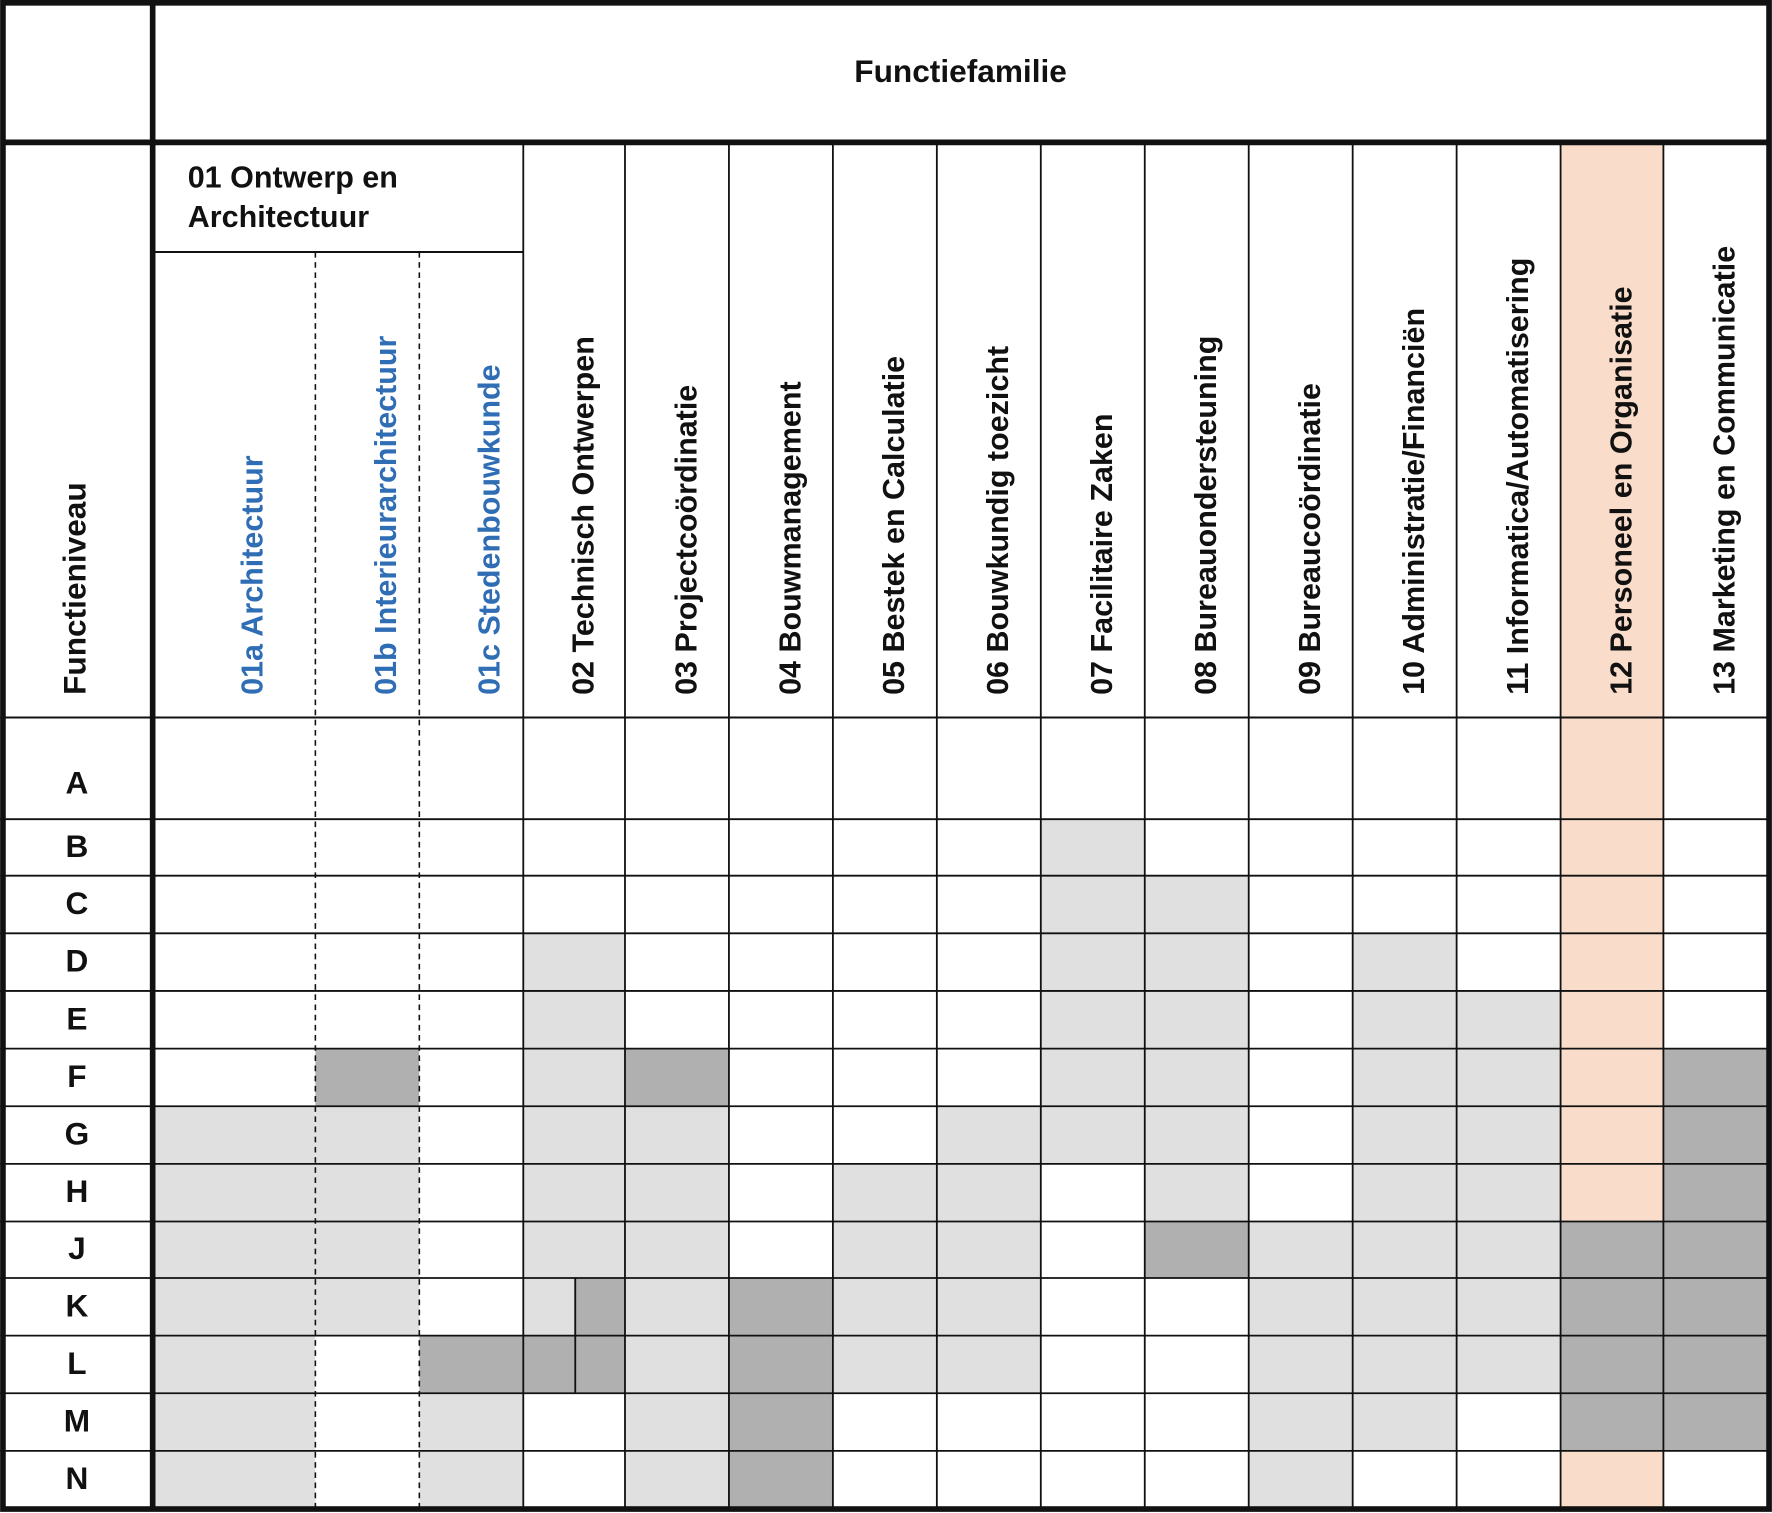 Image resolution: width=1772 pixels, height=1513 pixels. What do you see at coordinates (790, 538) in the screenshot?
I see `column-label: 04 Bouwmanagement` at bounding box center [790, 538].